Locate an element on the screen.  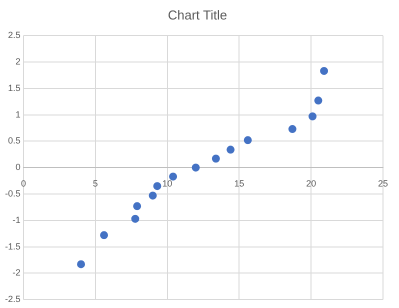
x-tick-label: 20 is located at coordinates (311, 183).